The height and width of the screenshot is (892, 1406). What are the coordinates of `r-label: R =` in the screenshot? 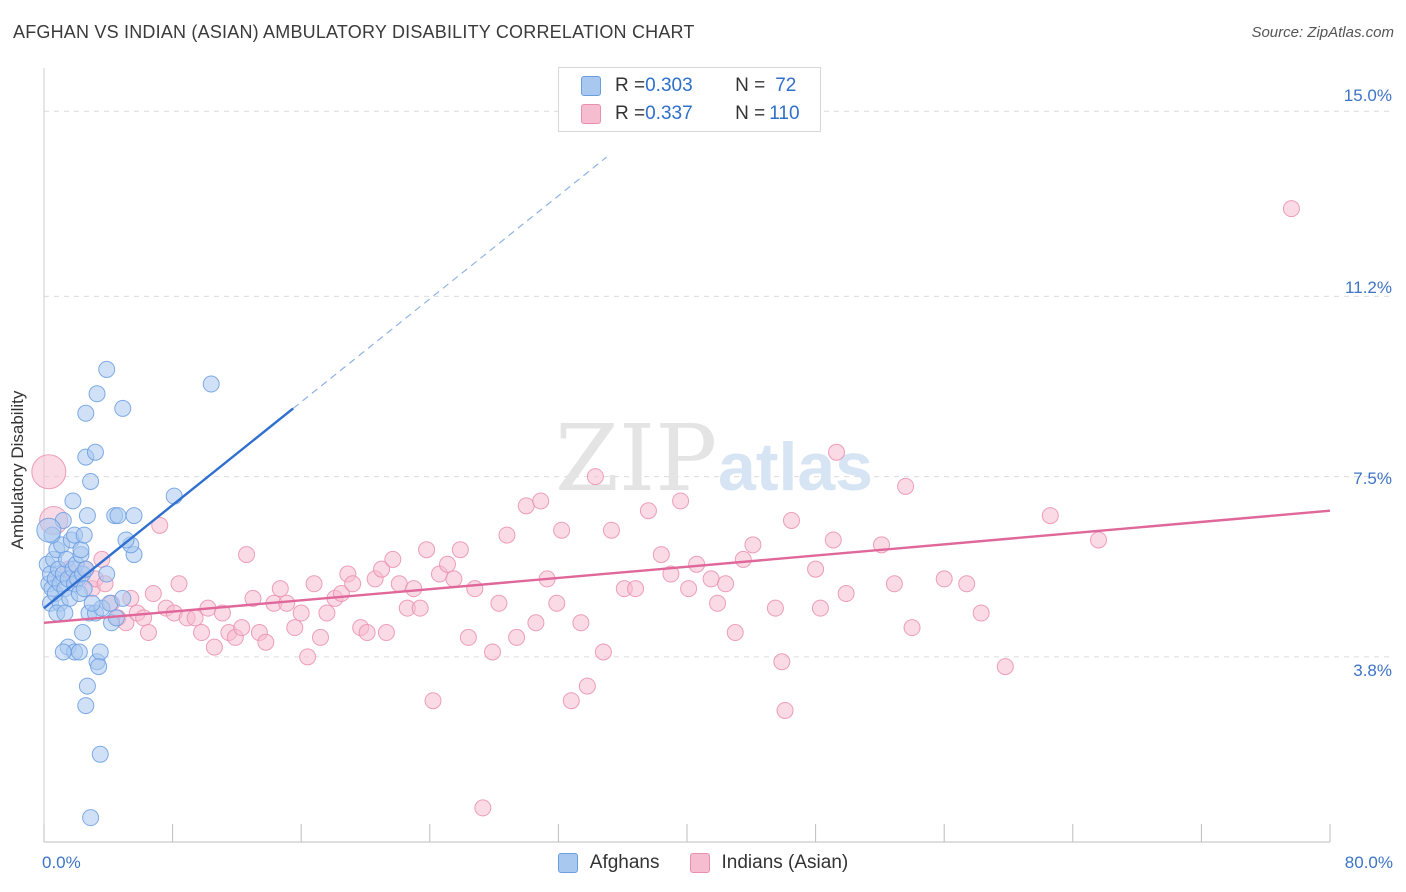 It's located at (630, 85).